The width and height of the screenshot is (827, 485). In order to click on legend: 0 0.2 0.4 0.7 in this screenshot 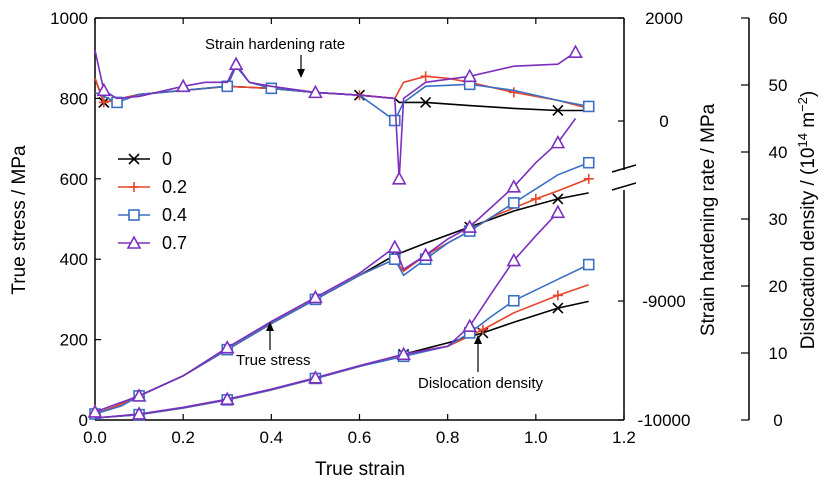, I will do `click(152, 201)`.